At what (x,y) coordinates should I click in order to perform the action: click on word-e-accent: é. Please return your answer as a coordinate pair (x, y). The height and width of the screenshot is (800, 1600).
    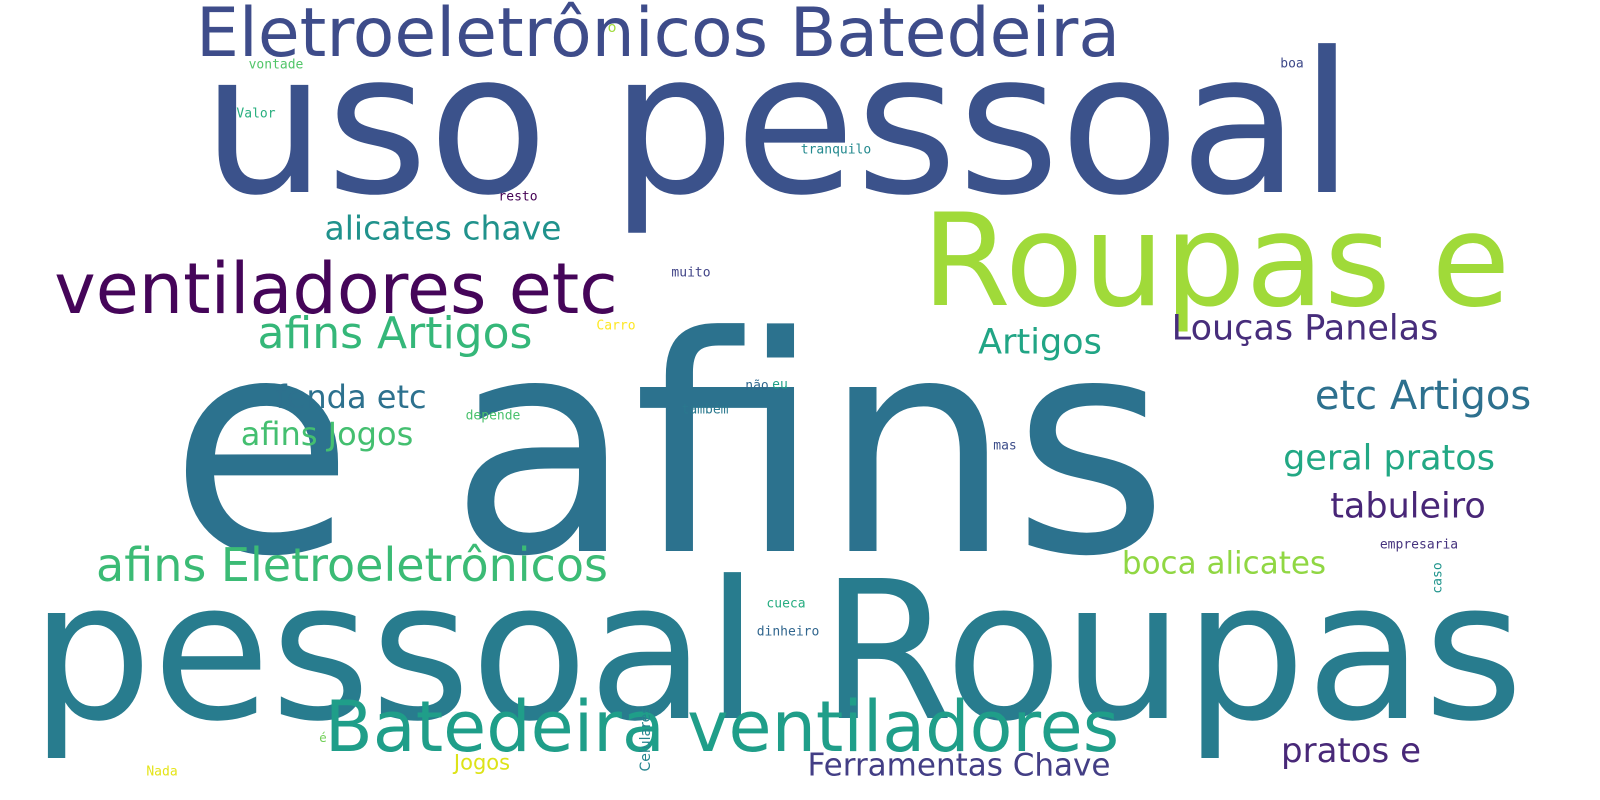
    Looking at the image, I should click on (323, 738).